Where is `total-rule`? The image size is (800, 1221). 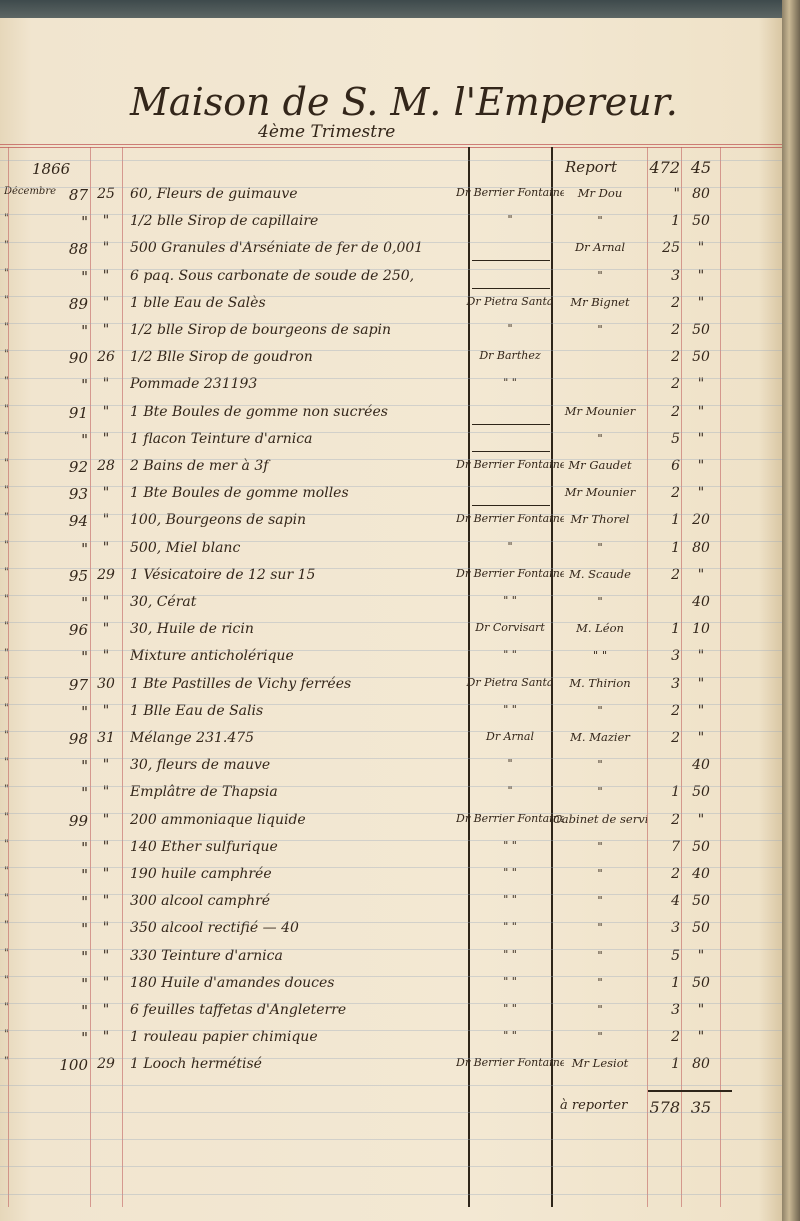
total-rule is located at coordinates (690, 1091).